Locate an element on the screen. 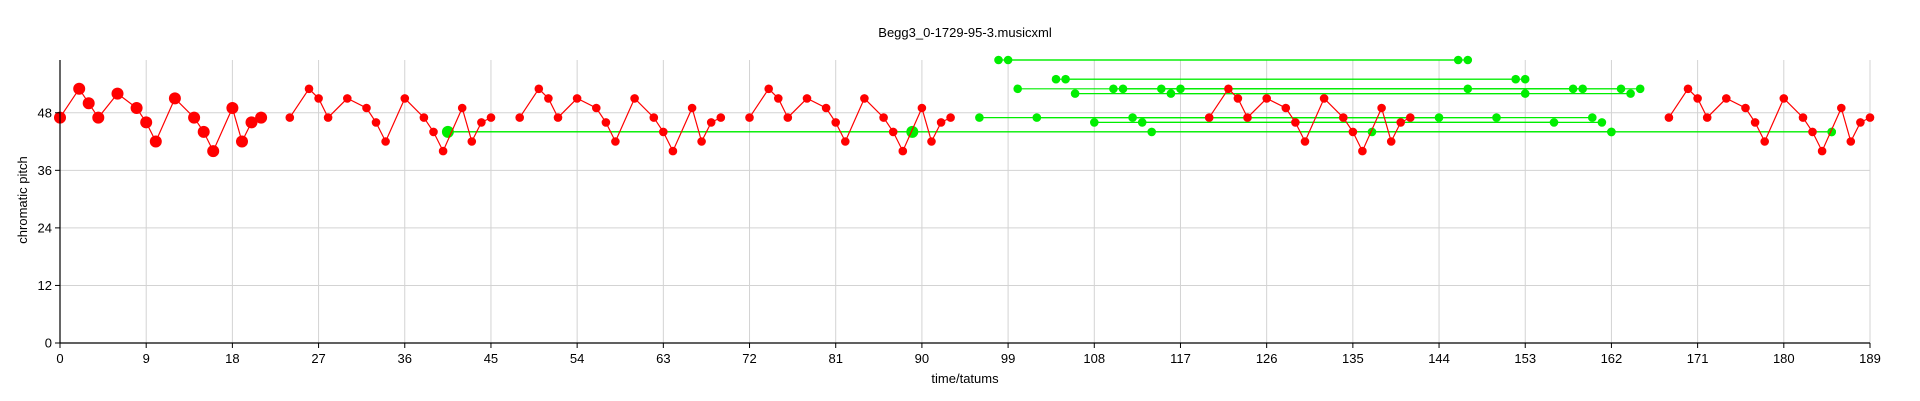 This screenshot has height=401, width=1920. x-tick-label: 45 is located at coordinates (491, 358).